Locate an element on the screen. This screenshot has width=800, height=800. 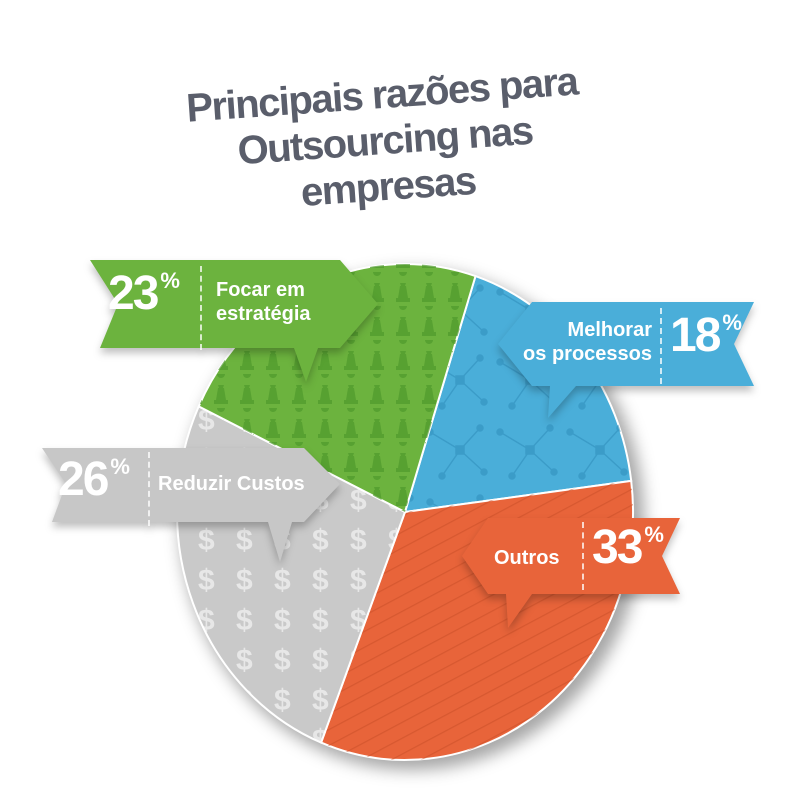
tag-reduzir-custos: 26% Reduzir Custos is located at coordinates (190, 506).